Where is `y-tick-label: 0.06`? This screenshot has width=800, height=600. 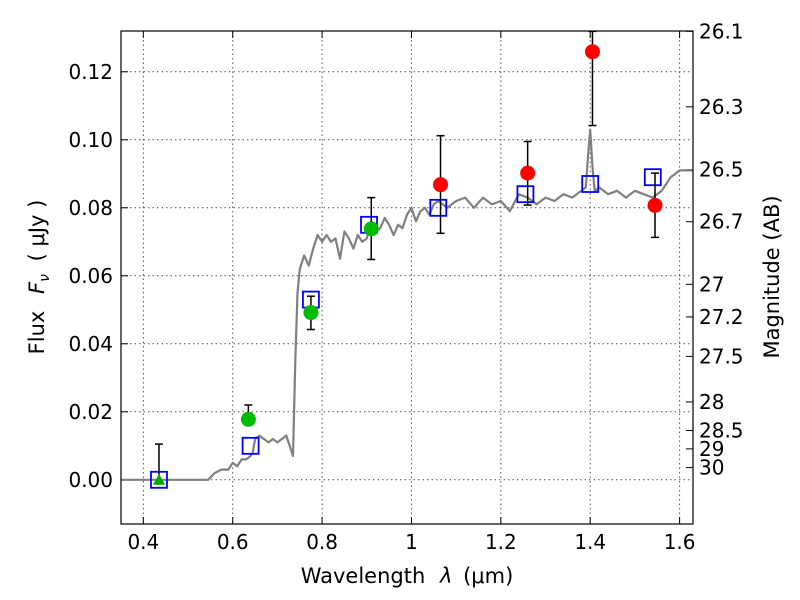
y-tick-label: 0.06 is located at coordinates (90, 276).